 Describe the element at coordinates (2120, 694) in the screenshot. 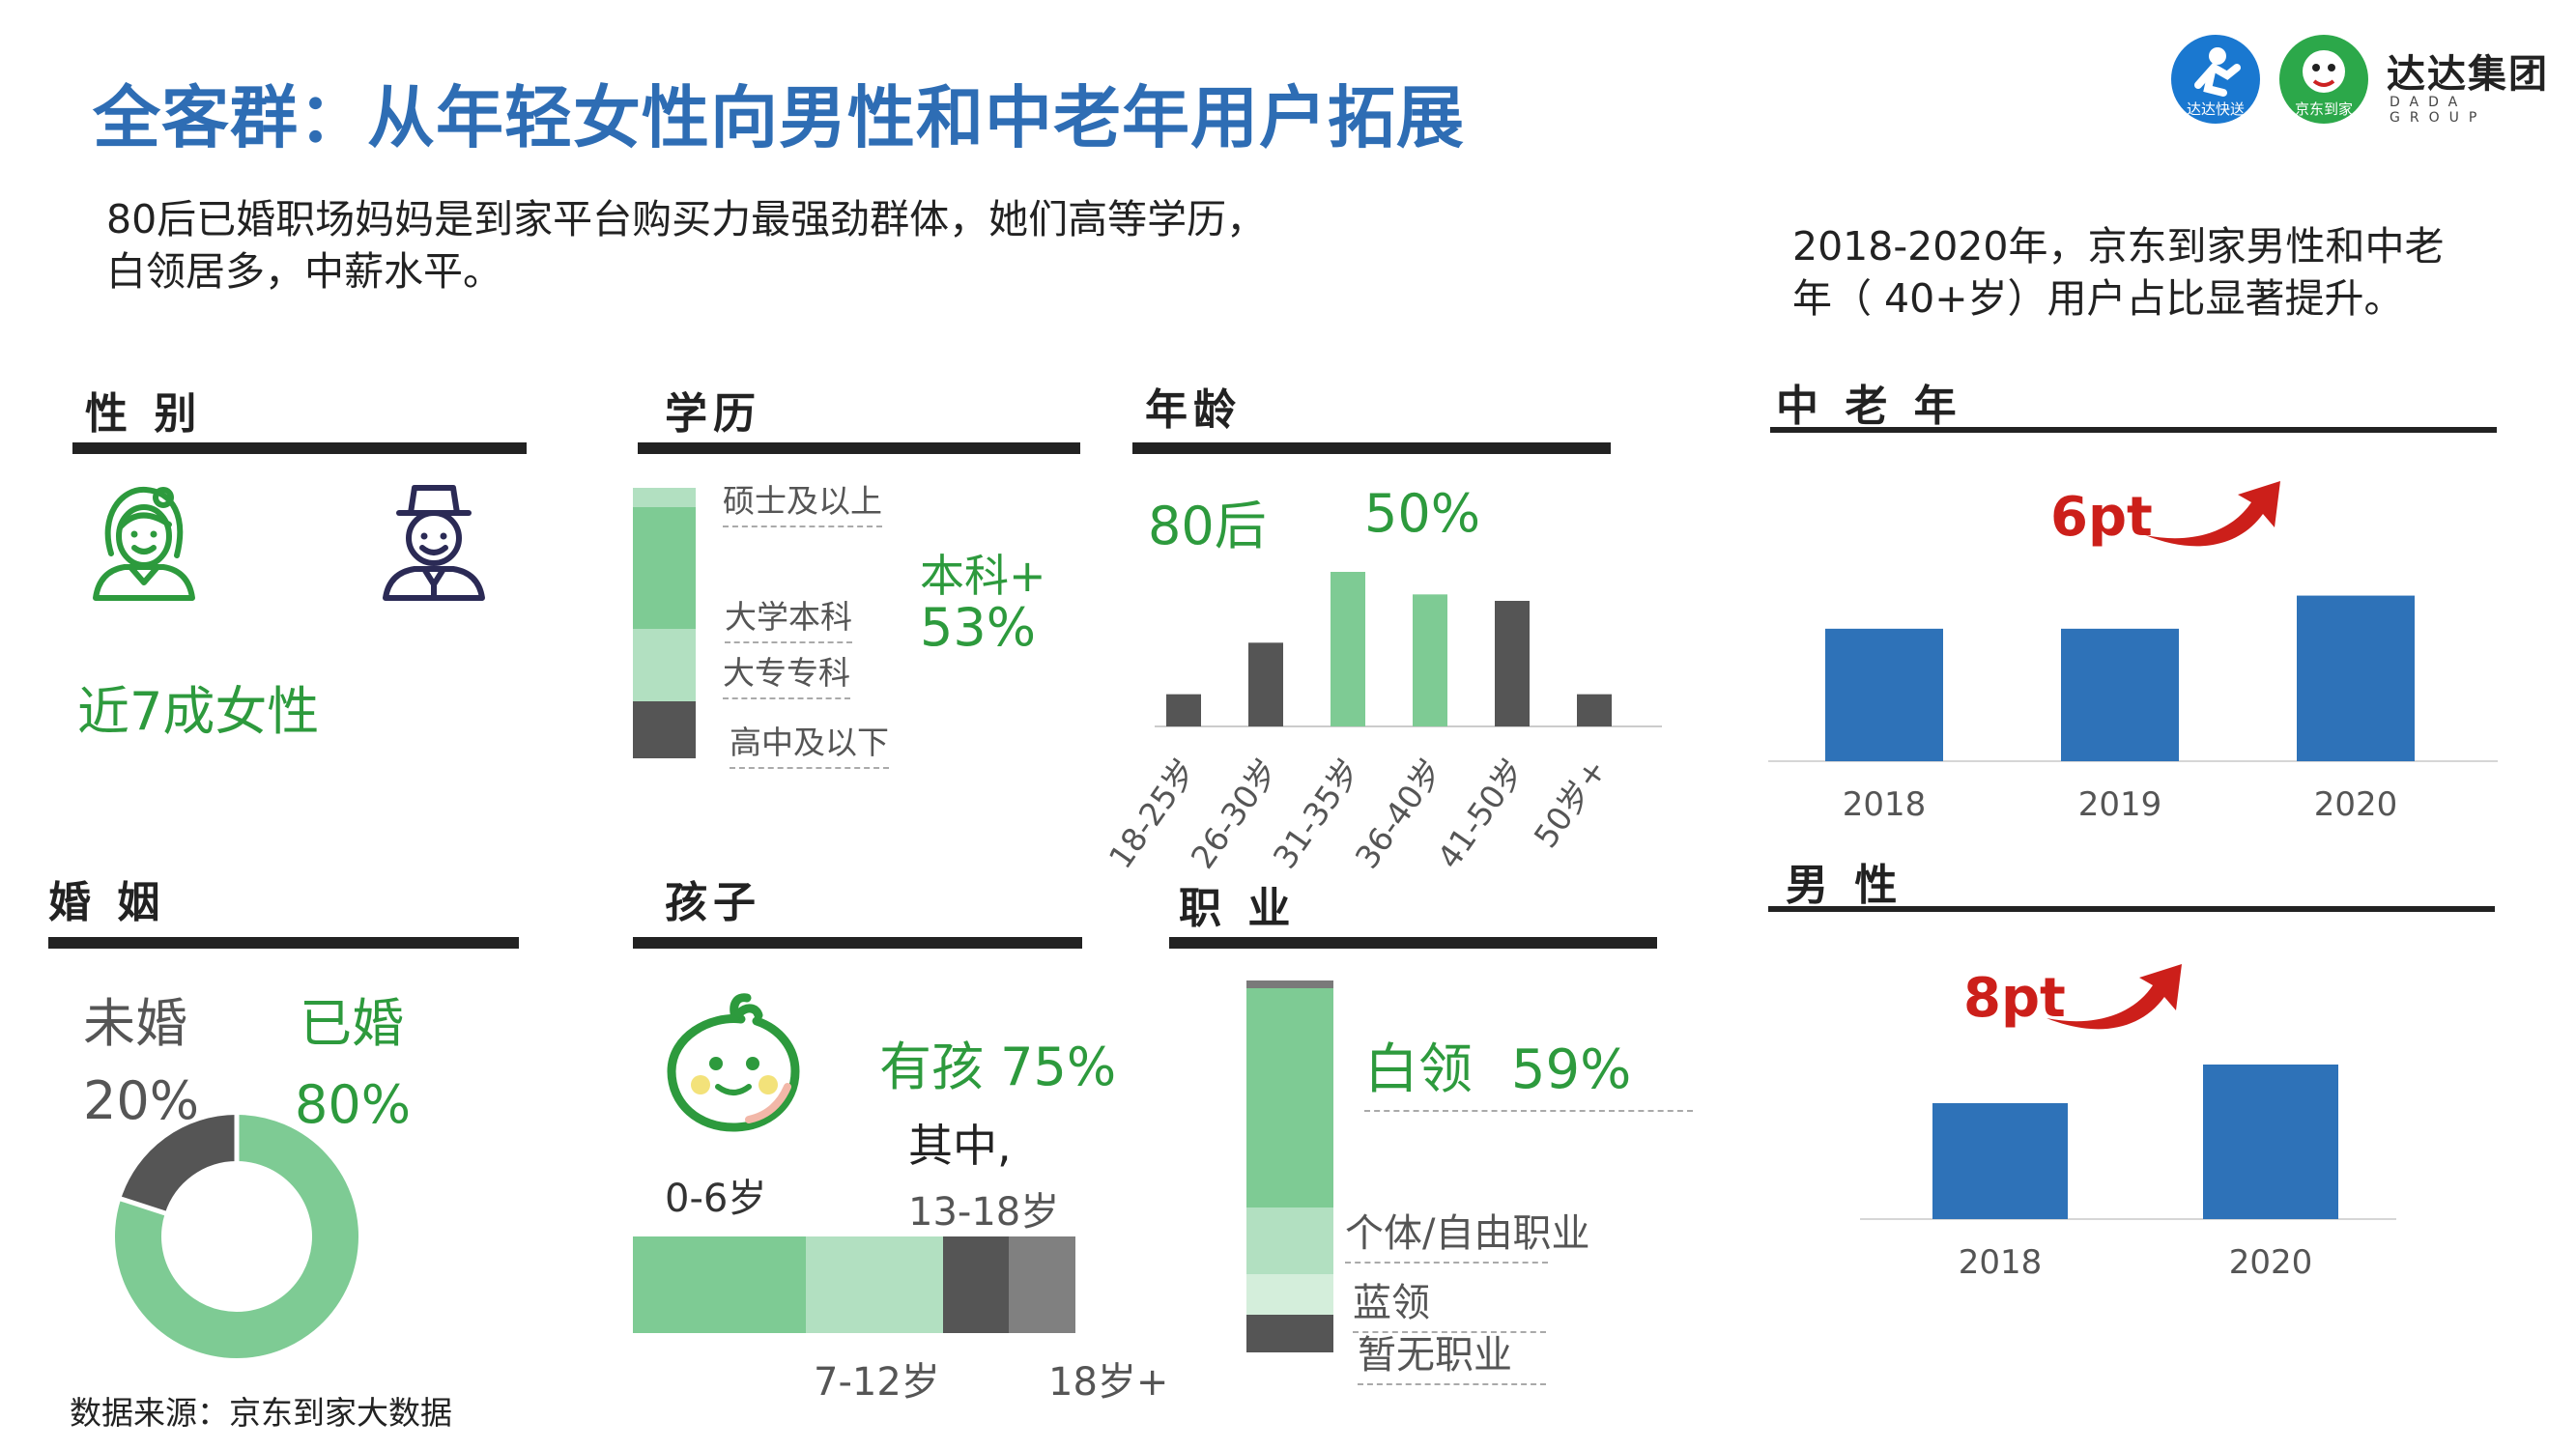

I see `elderly-bar-2019` at that location.